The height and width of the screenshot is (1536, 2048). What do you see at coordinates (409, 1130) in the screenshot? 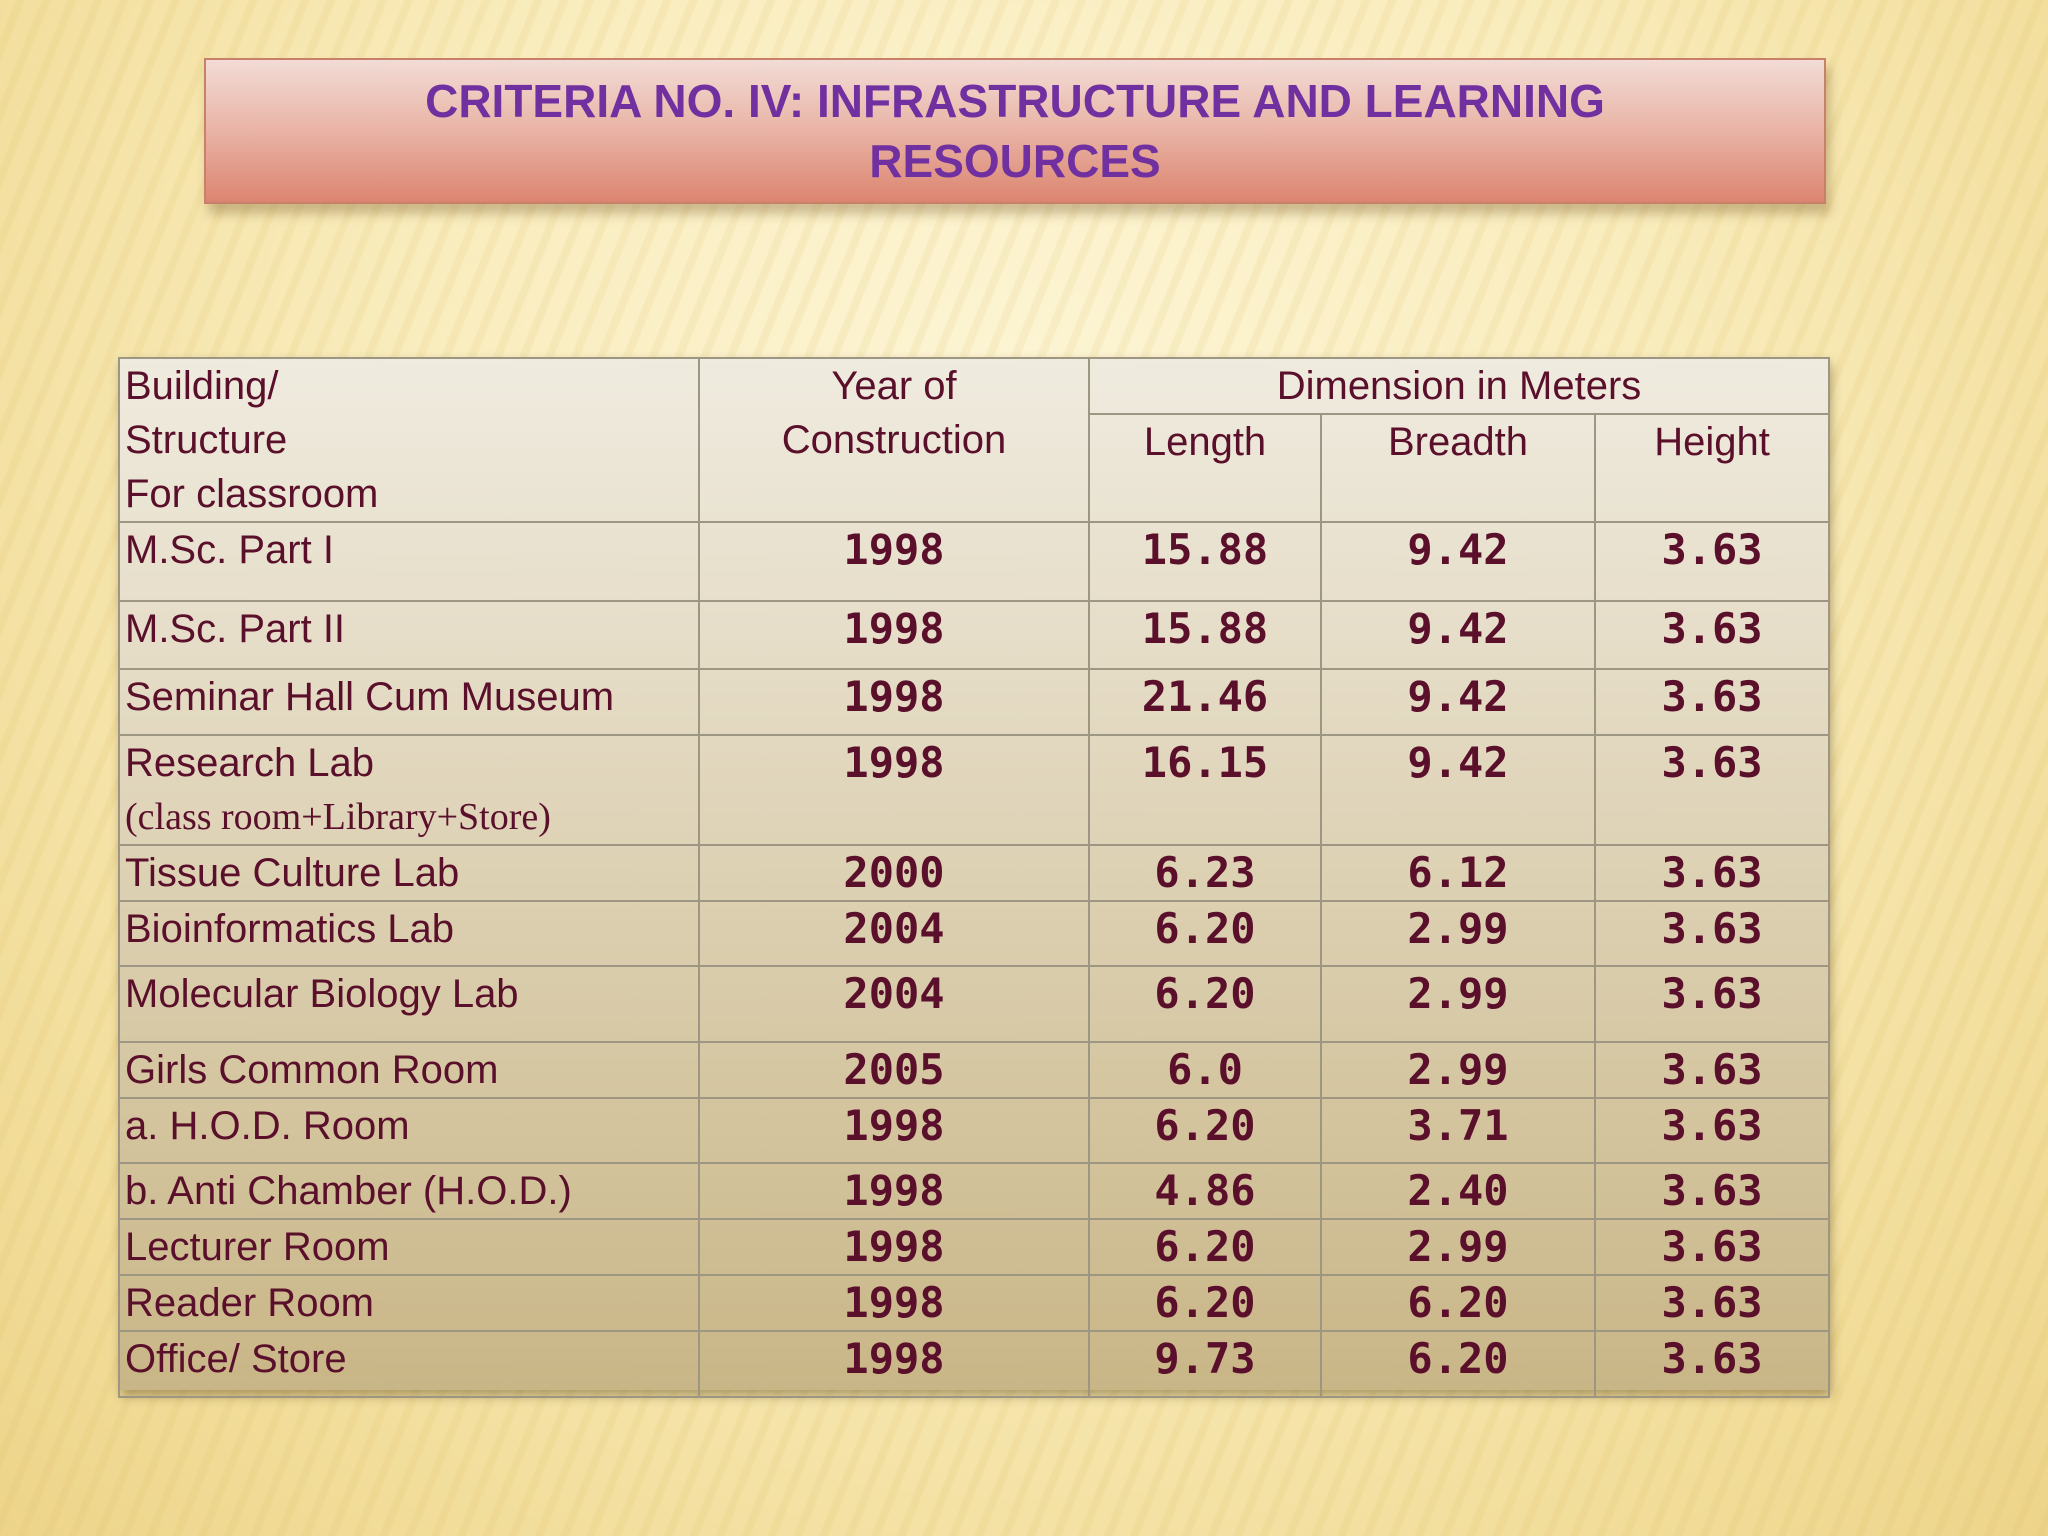
I see `building-name: a. H.O.D. Room` at bounding box center [409, 1130].